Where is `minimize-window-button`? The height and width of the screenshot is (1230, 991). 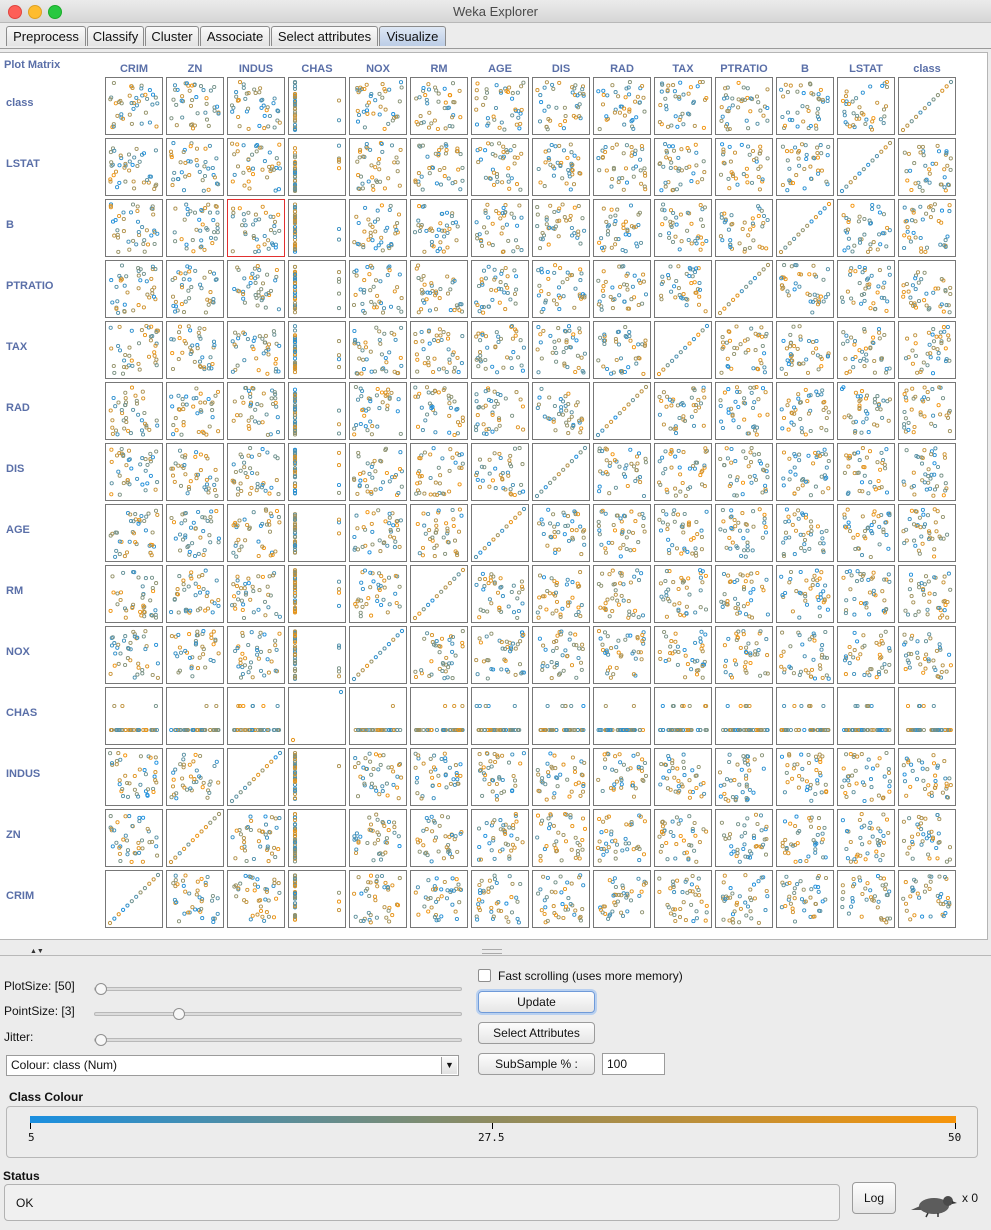
minimize-window-button is located at coordinates (35, 12).